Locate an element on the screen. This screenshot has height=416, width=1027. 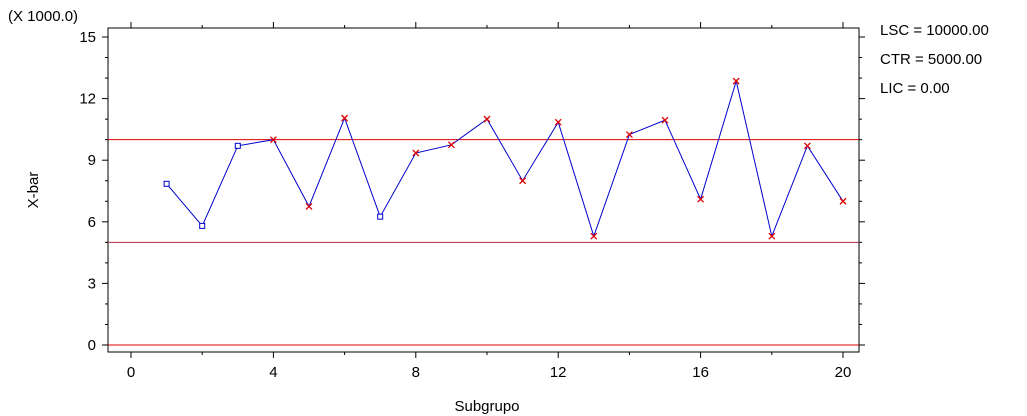
y-tick-label: 6 is located at coordinates (92, 222).